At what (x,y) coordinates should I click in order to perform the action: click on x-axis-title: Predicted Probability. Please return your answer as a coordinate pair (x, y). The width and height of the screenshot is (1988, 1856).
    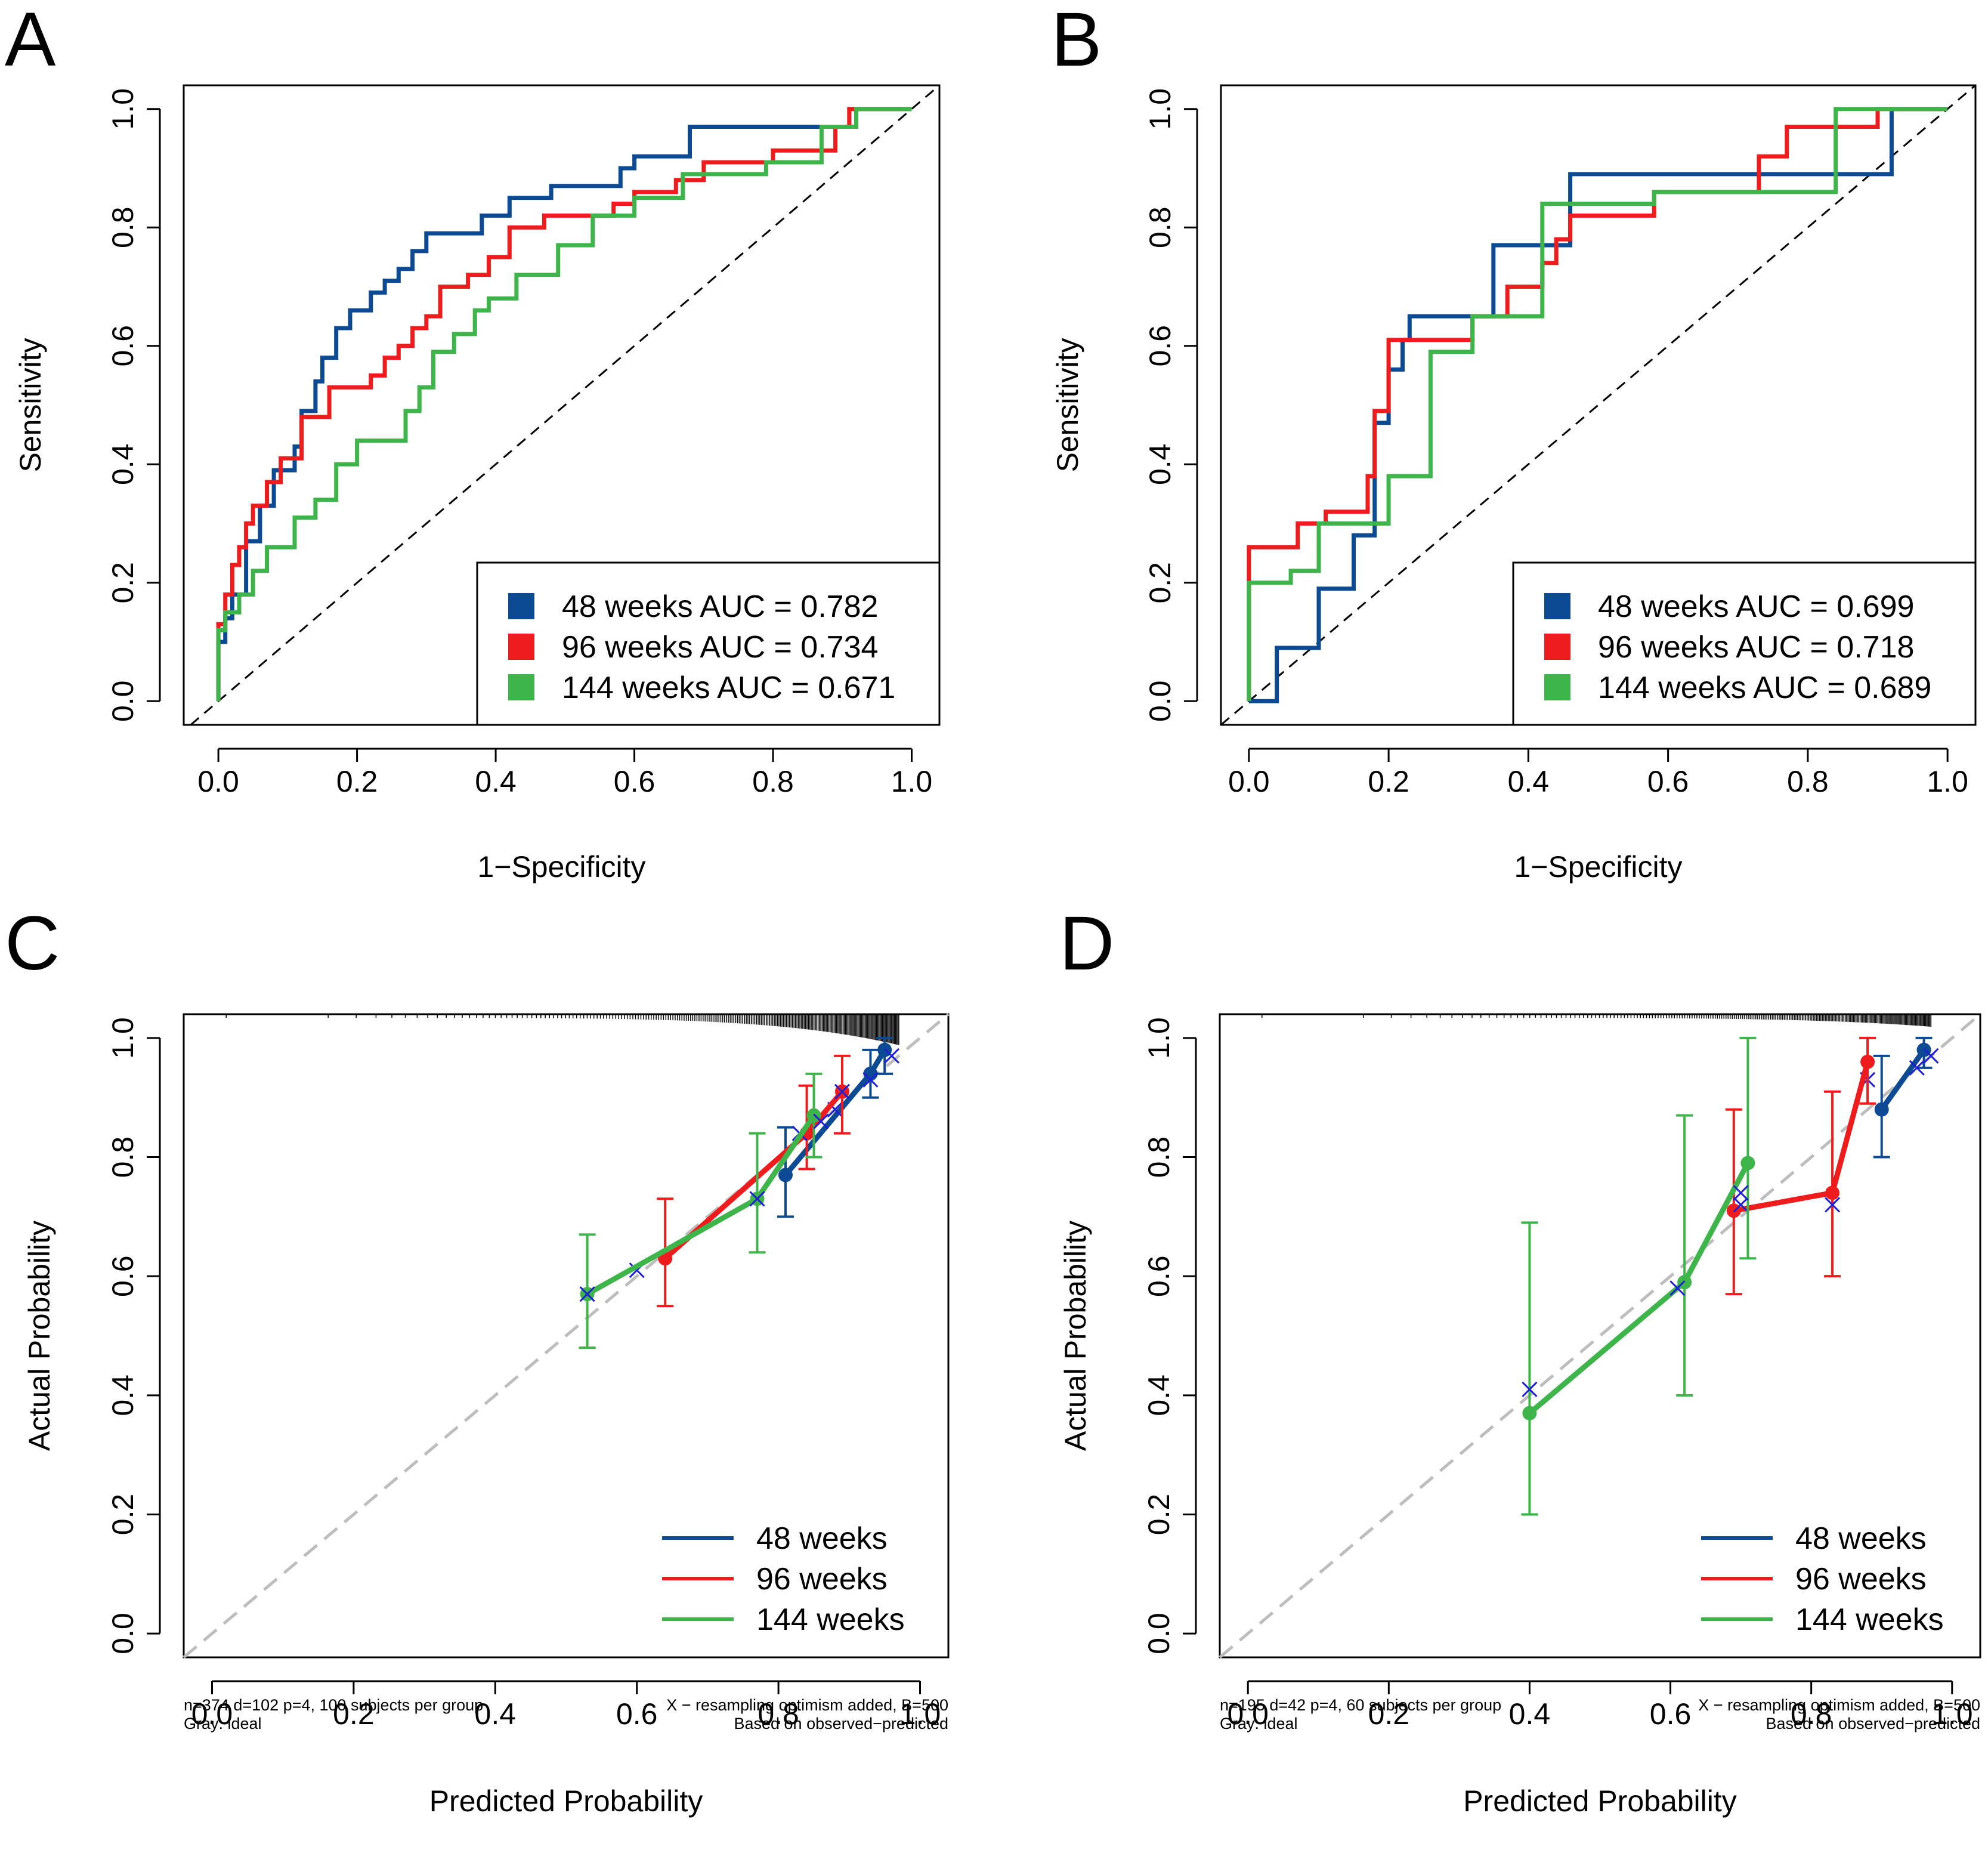
    Looking at the image, I should click on (566, 1801).